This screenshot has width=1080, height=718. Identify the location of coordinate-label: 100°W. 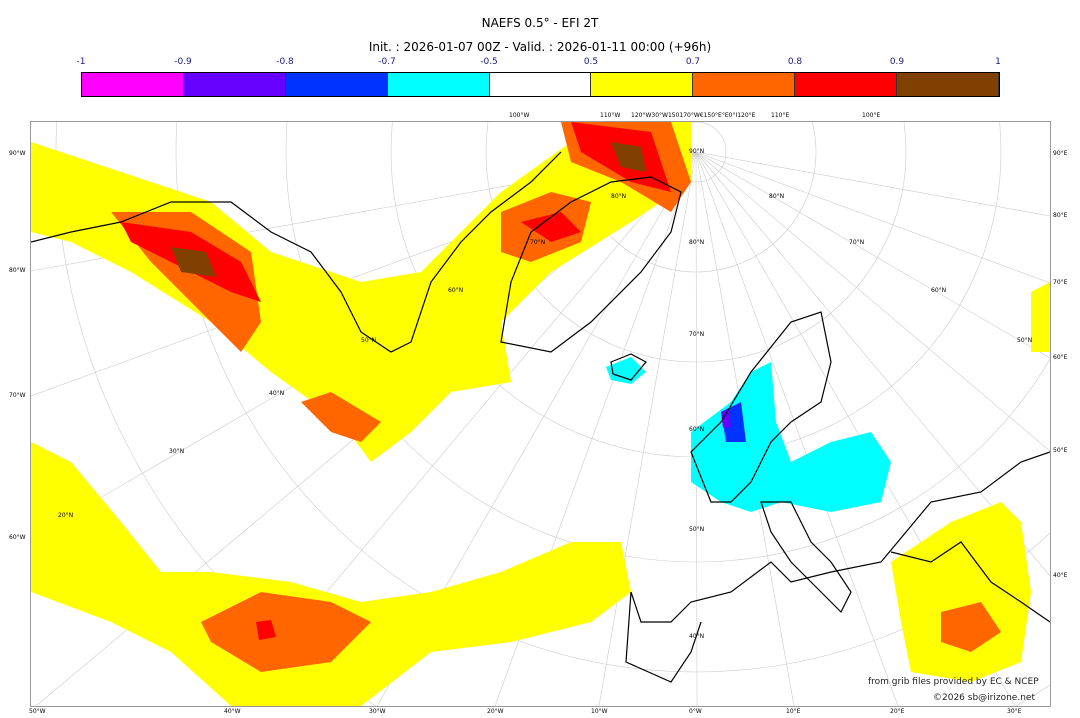
(519, 115).